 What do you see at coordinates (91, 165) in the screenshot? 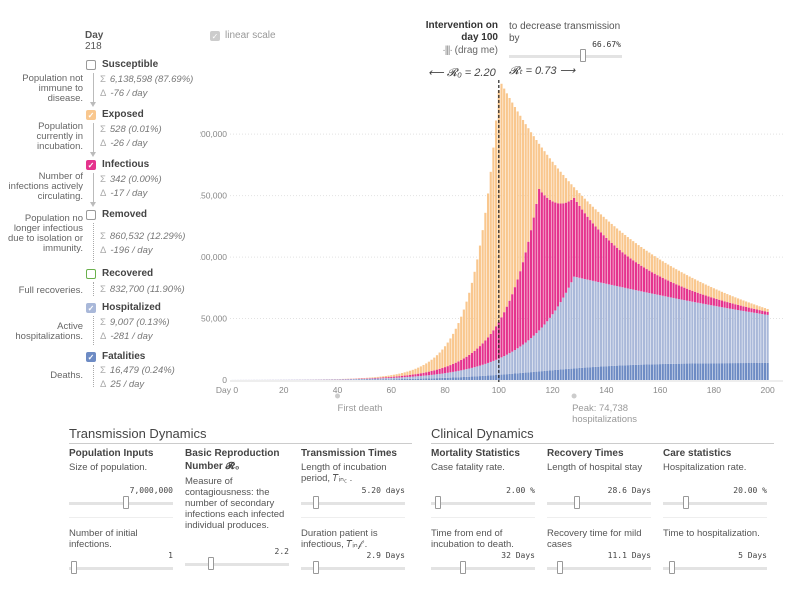
I see `infectious-checkbox: ✓` at bounding box center [91, 165].